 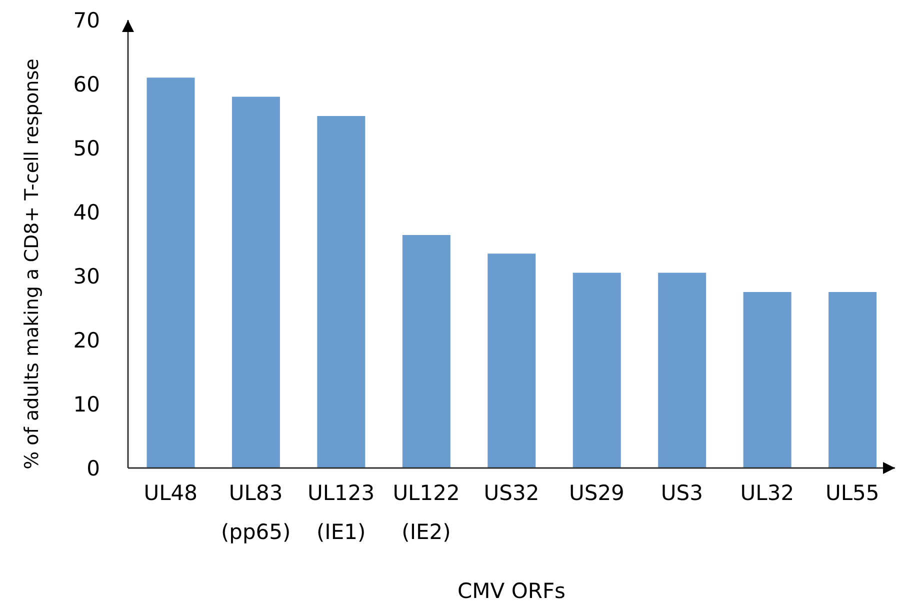 What do you see at coordinates (86, 276) in the screenshot?
I see `y-tick-label: 30` at bounding box center [86, 276].